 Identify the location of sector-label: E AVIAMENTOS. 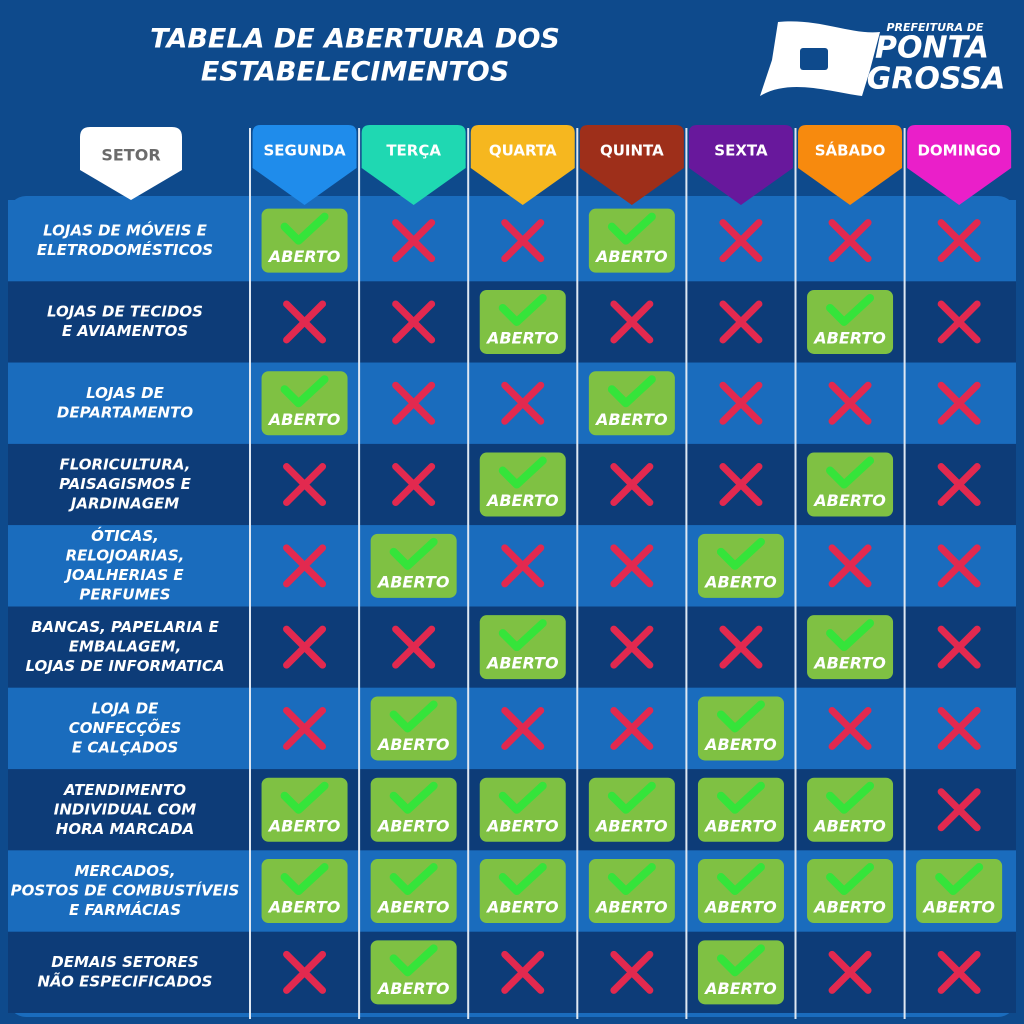
(125, 331).